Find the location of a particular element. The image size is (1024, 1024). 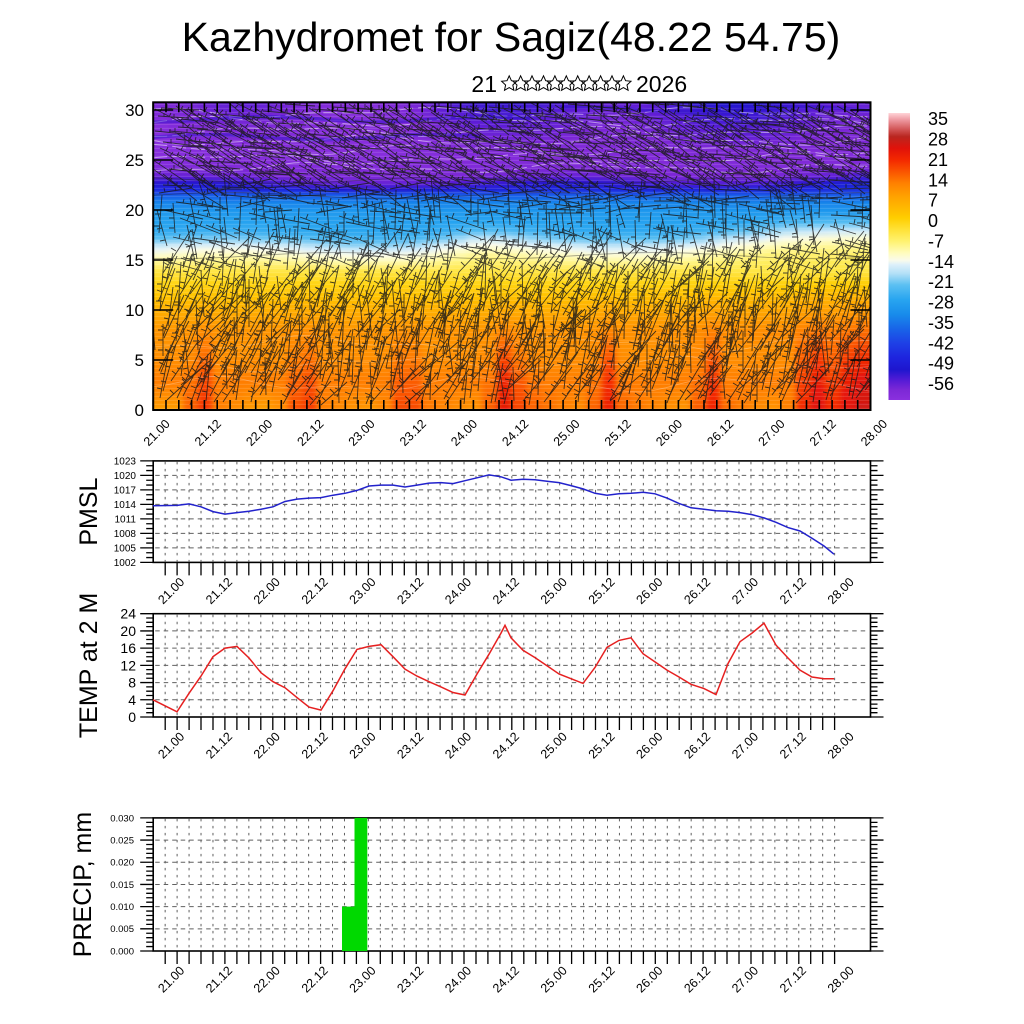

svg-text: 0.005 is located at coordinates (122, 929).